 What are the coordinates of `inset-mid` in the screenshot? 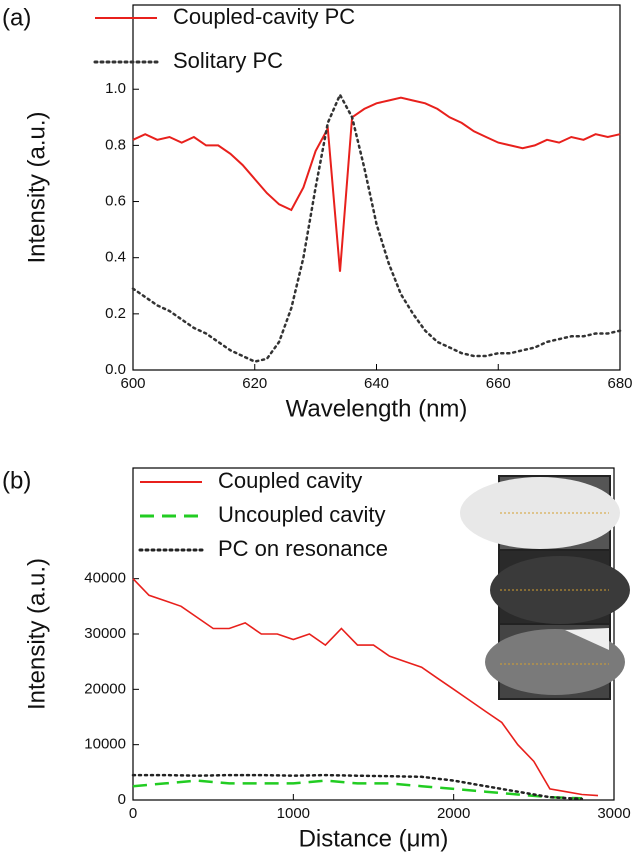 It's located at (555, 662).